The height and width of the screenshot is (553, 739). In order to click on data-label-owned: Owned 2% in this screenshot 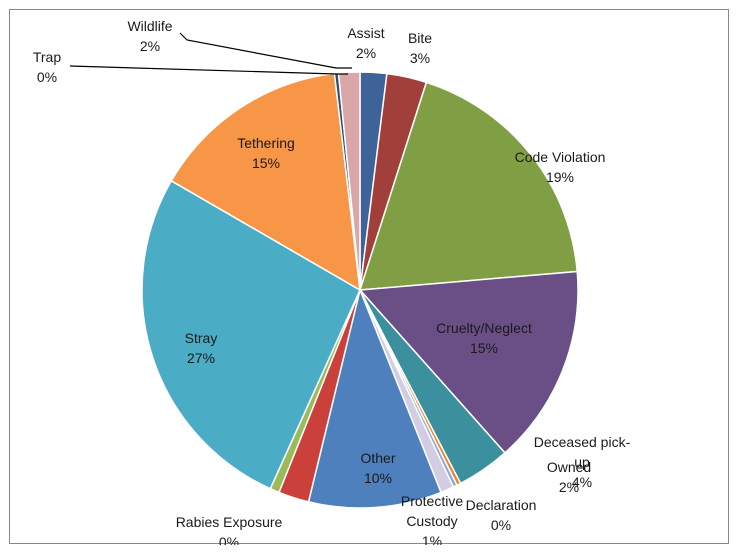, I will do `click(569, 477)`.